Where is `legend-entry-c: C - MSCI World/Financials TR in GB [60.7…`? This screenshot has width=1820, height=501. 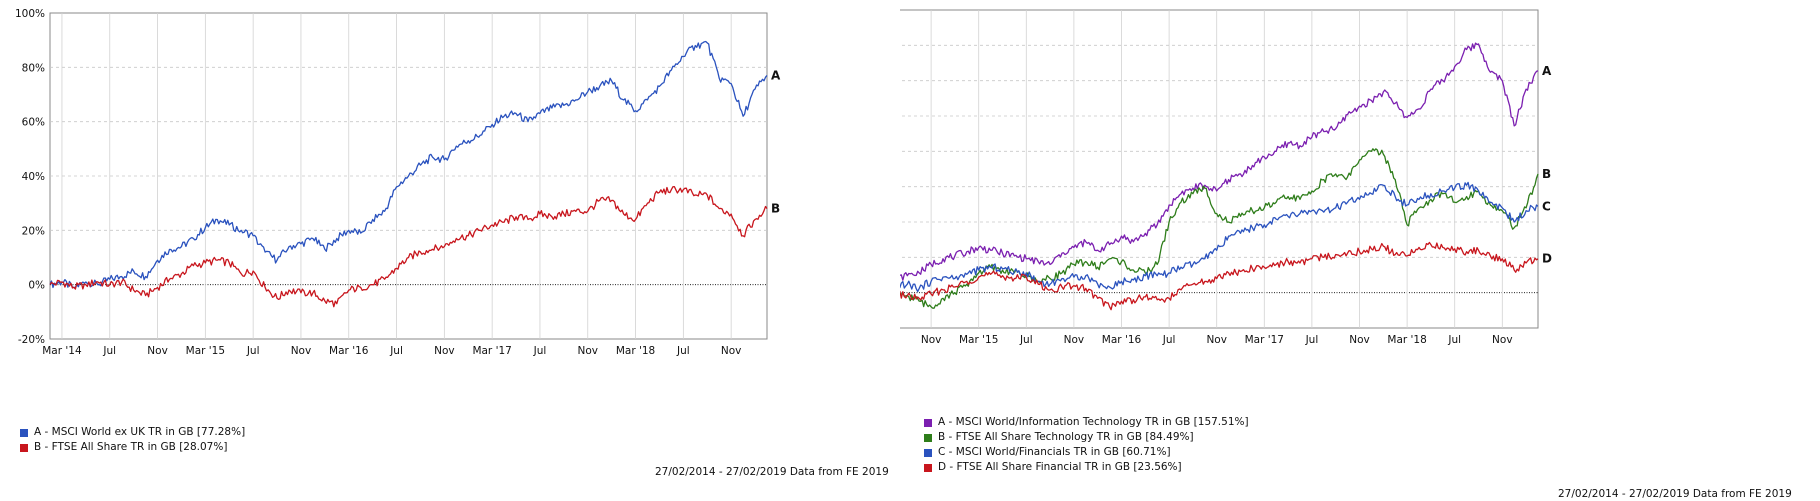
legend-entry-c: C - MSCI World/Financials TR in GB [60.7… is located at coordinates (1086, 452).